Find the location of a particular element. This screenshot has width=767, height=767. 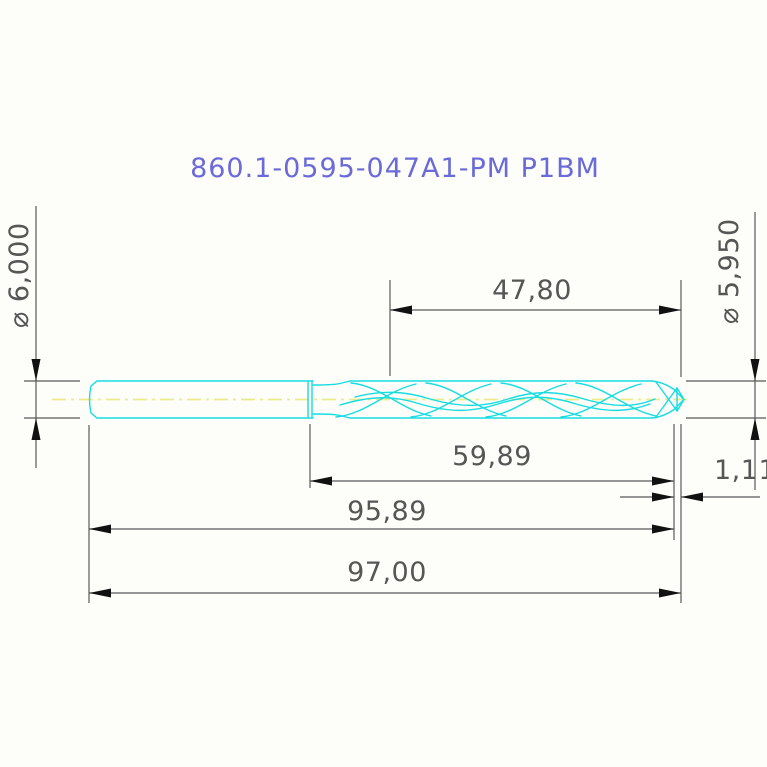

shank-outline is located at coordinates (201, 399).